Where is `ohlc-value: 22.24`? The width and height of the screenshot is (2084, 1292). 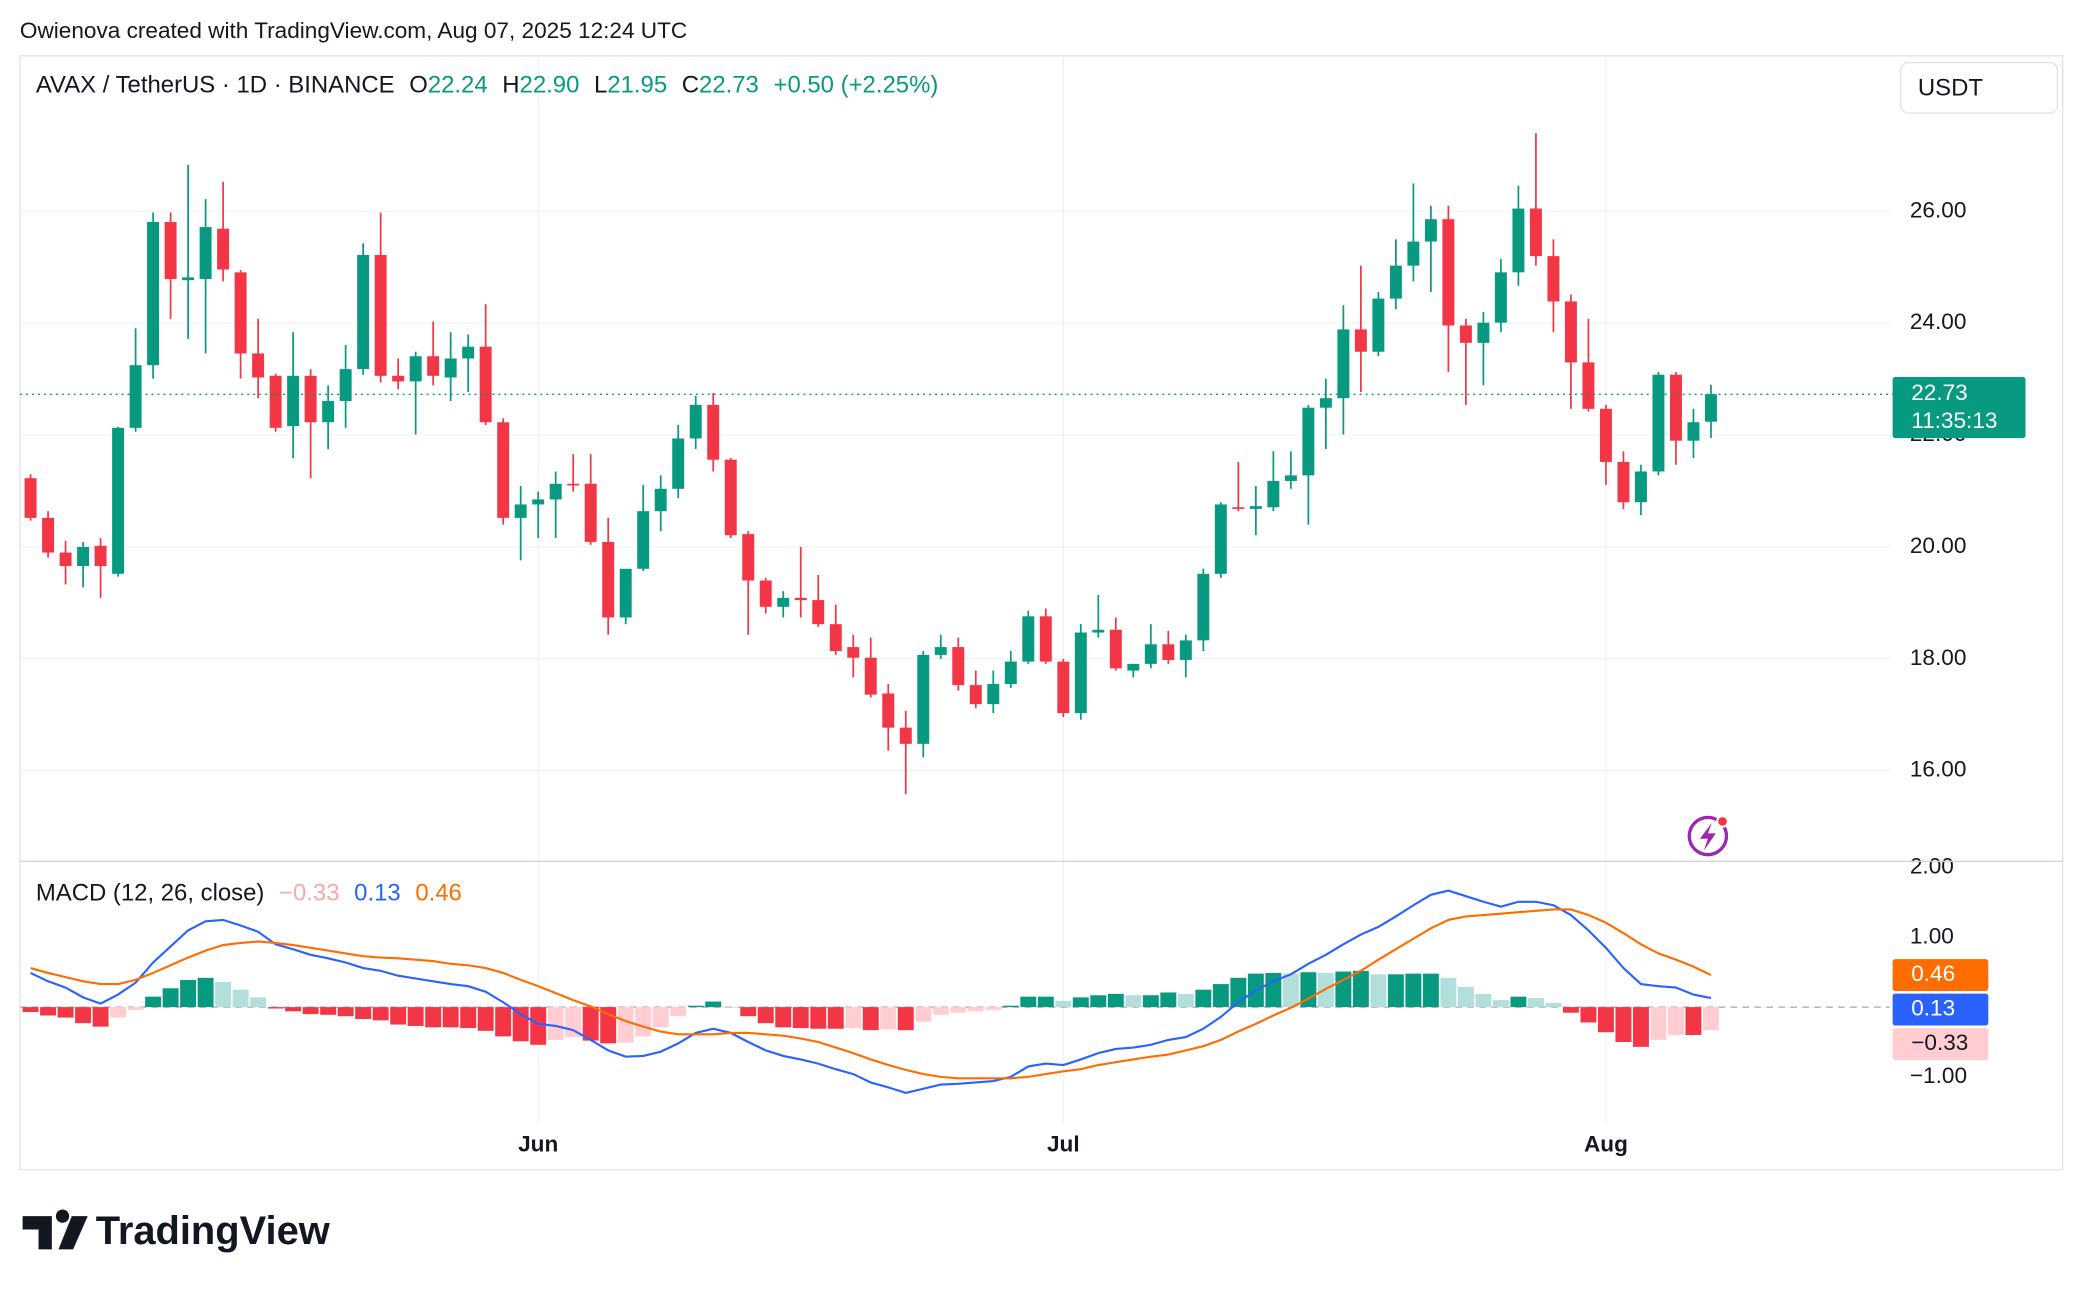
ohlc-value: 22.24 is located at coordinates (458, 85).